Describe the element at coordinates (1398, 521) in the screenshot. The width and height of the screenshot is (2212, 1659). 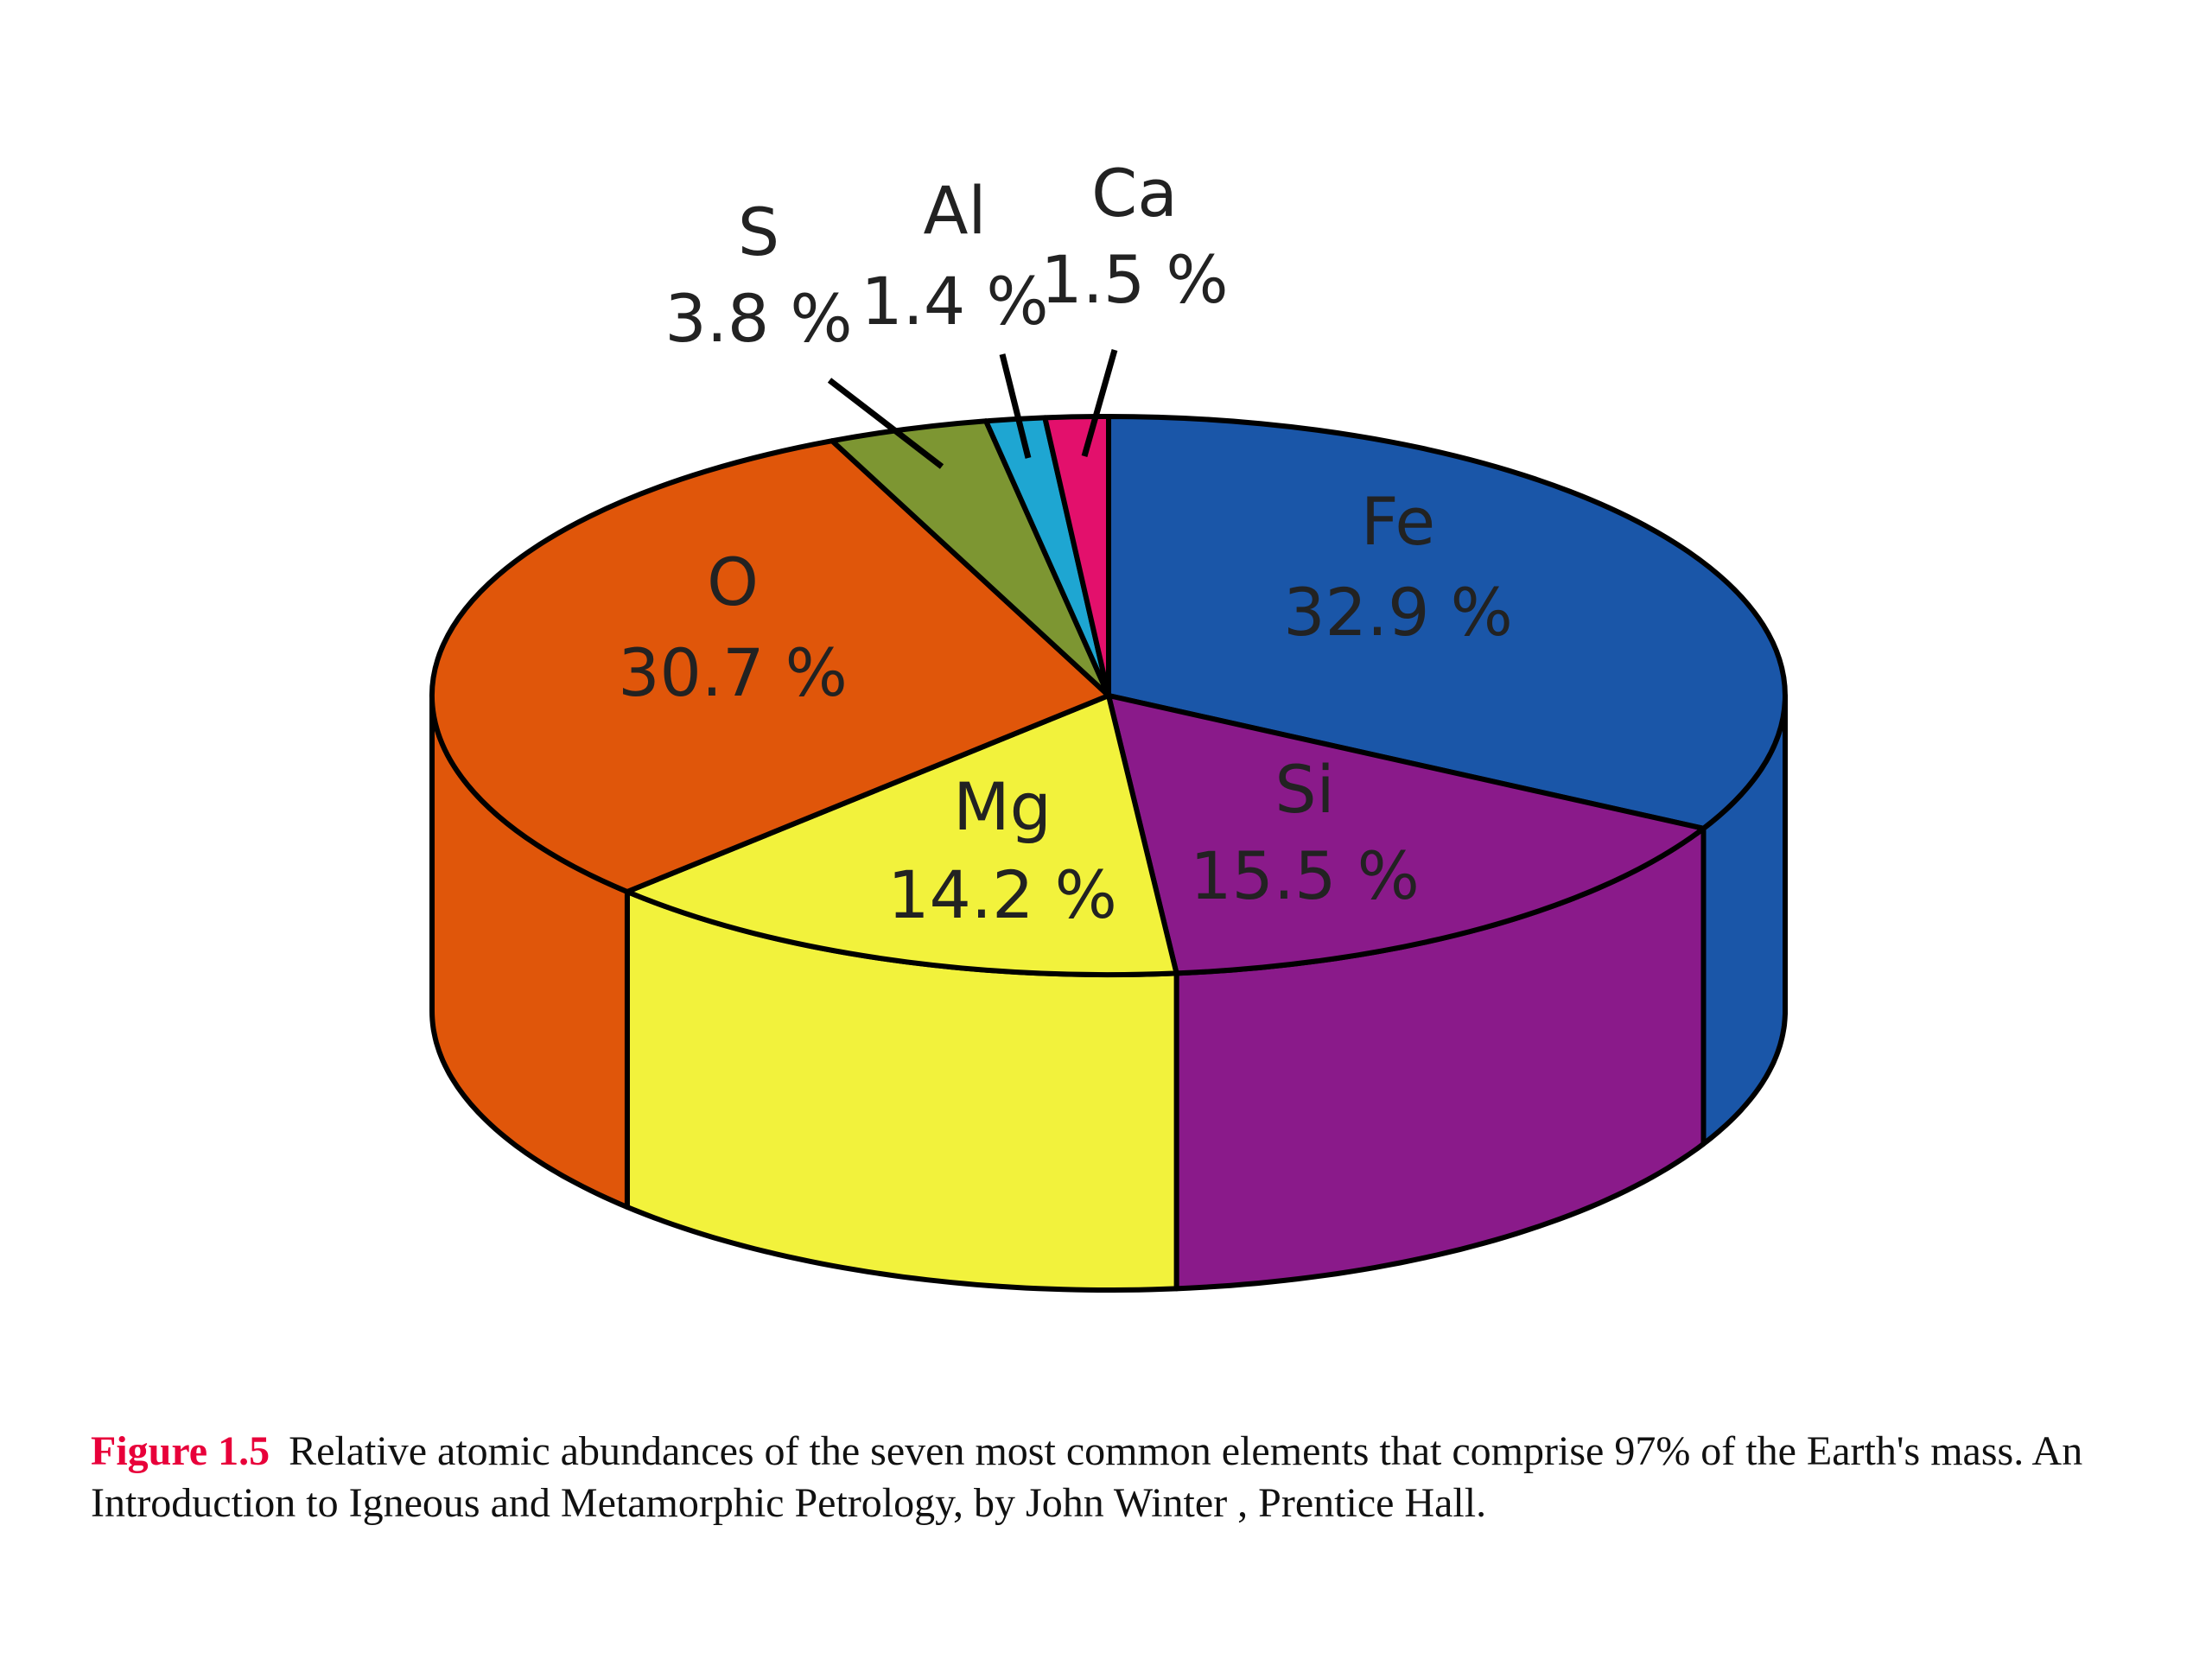
I see `label-fe: Fe` at that location.